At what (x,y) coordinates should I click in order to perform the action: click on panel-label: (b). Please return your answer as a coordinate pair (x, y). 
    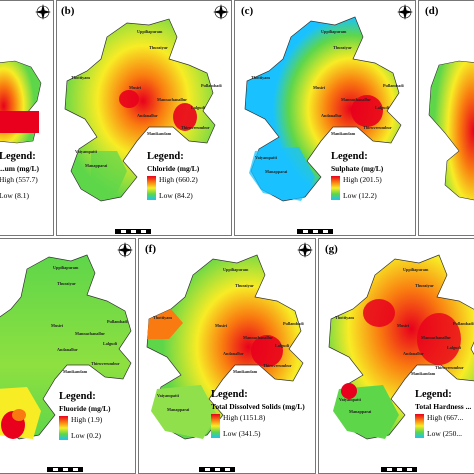
    Looking at the image, I should click on (68, 11).